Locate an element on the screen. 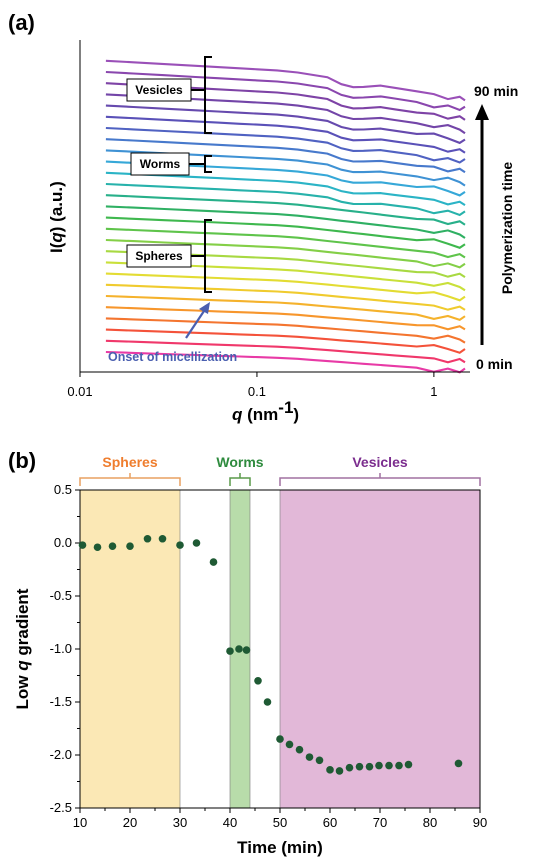 The width and height of the screenshot is (534, 864). panel-b-x-tick-label: 10 is located at coordinates (80, 822).